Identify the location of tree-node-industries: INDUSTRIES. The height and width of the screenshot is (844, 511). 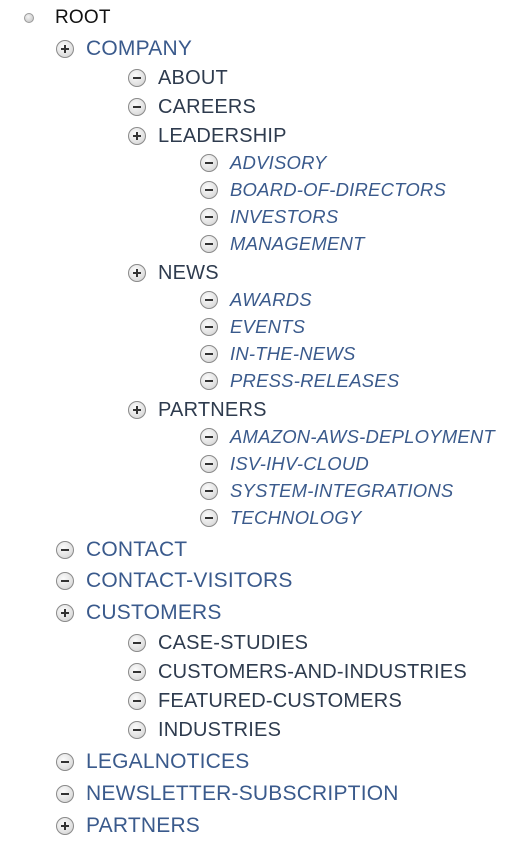
(204, 730).